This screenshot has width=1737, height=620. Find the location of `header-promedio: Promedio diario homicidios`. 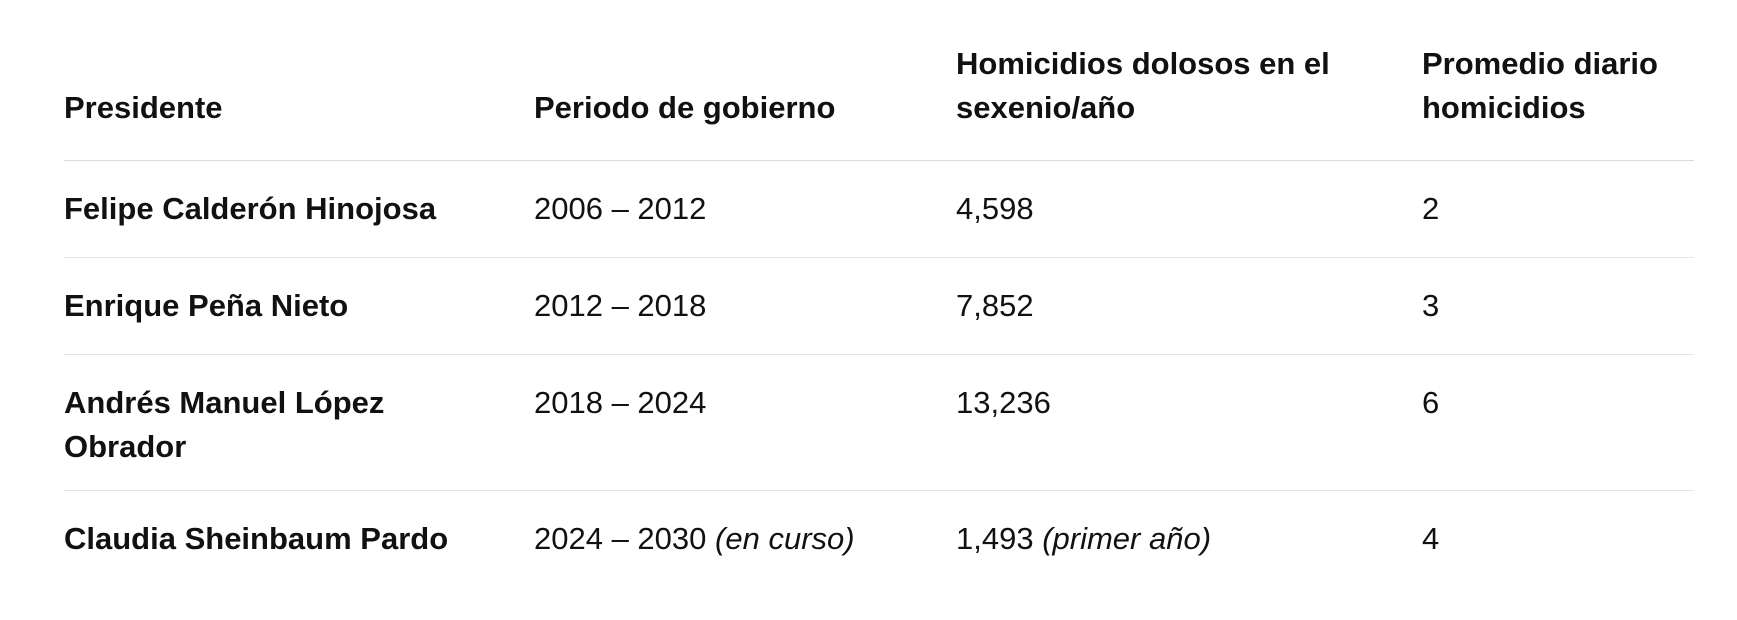

header-promedio: Promedio diario homicidios is located at coordinates (1558, 80).